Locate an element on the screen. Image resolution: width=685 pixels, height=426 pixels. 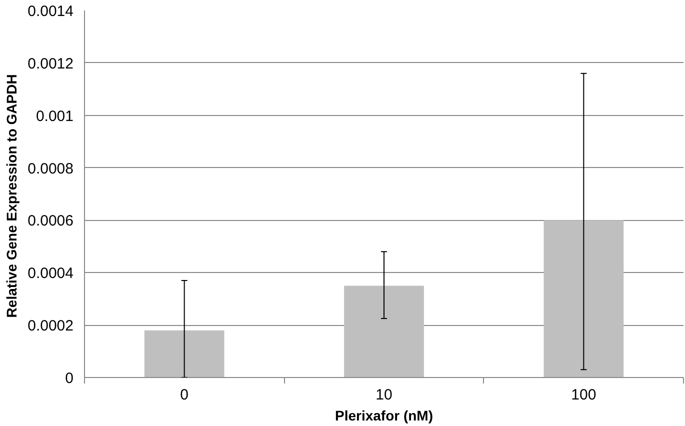
y-tick-label: 0.001 is located at coordinates (55, 116).